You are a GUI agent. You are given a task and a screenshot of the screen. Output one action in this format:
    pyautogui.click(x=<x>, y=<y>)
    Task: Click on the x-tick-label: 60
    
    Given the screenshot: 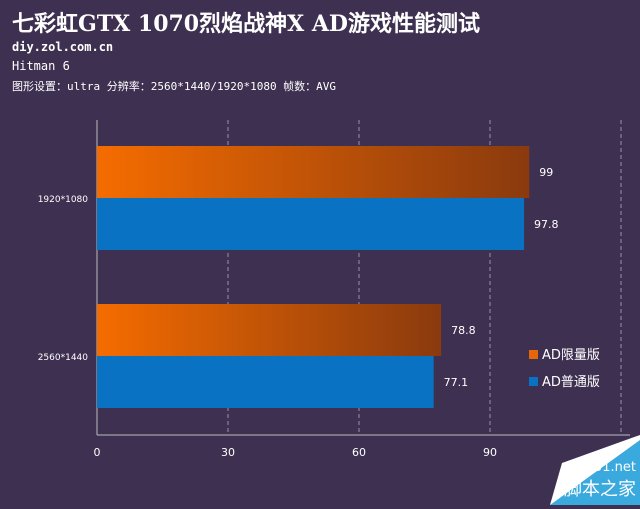 What is the action you would take?
    pyautogui.click(x=359, y=452)
    